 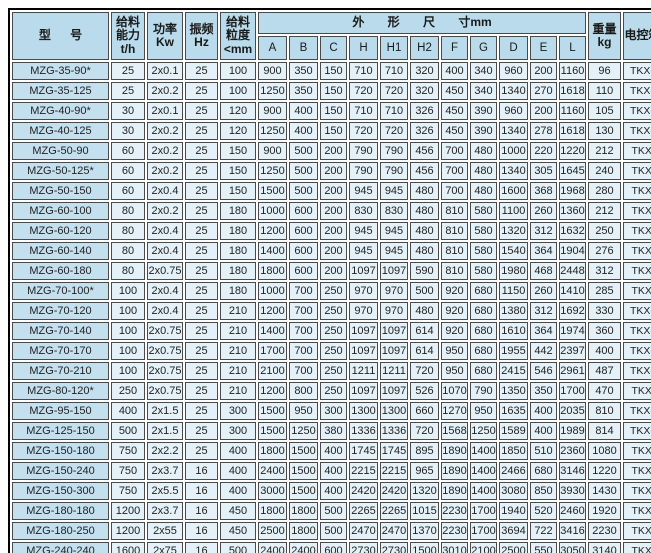 I want to click on model-cell: MZG-40-90*, so click(x=60, y=111).